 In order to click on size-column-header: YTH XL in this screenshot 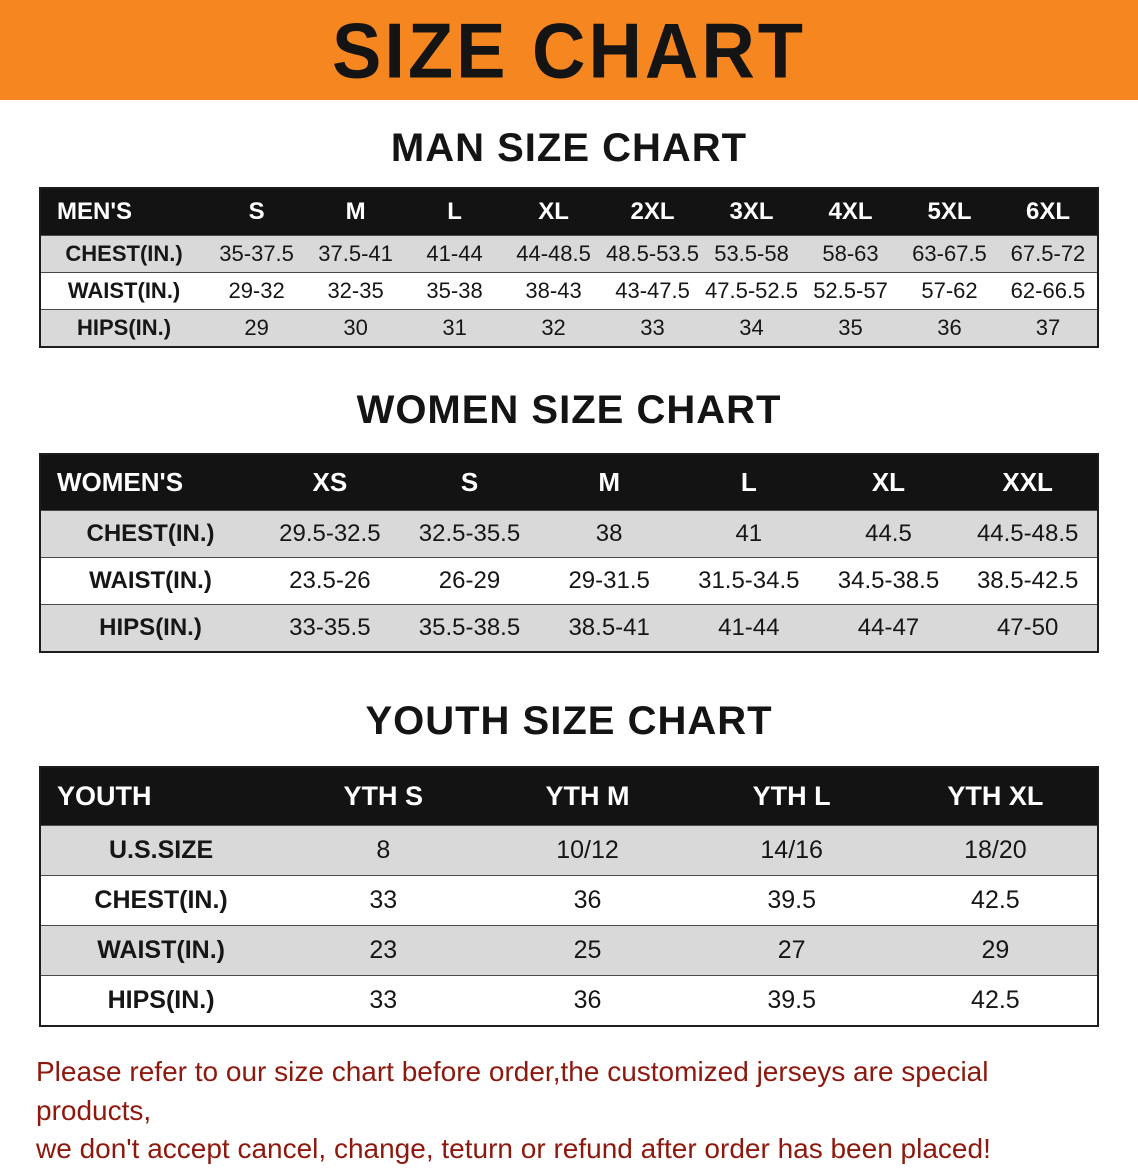, I will do `click(995, 796)`.